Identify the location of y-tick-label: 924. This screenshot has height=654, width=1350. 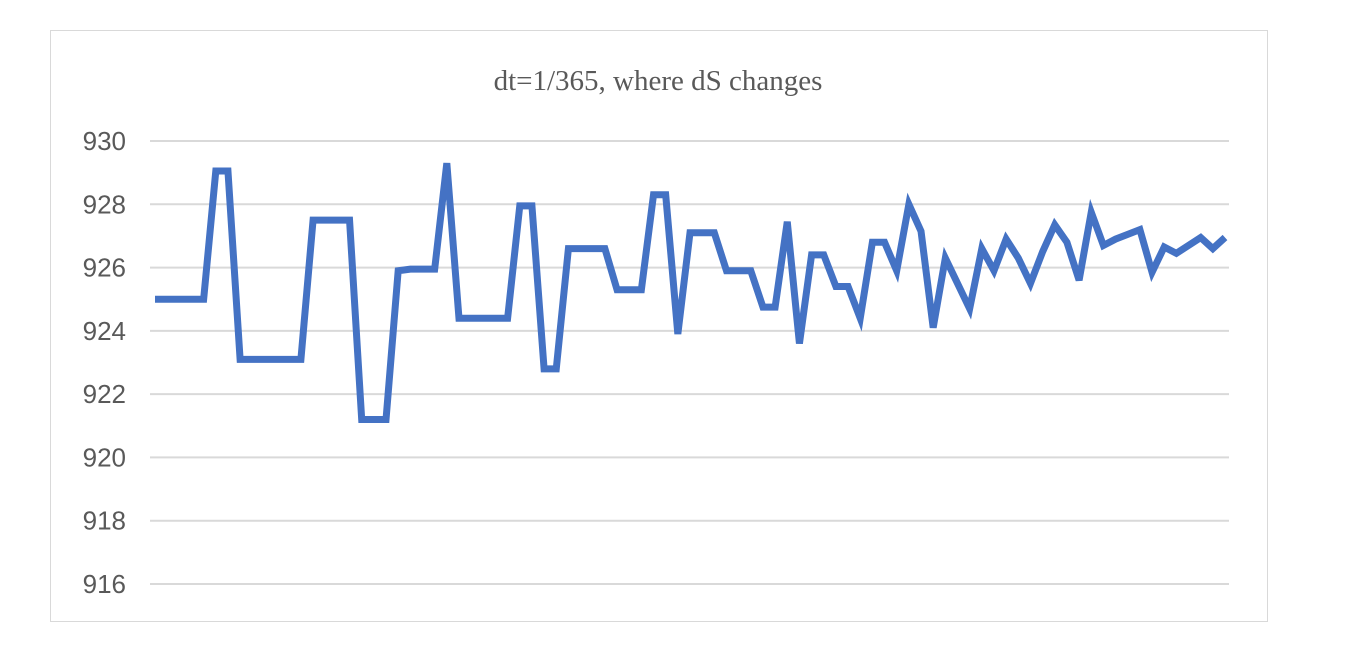
(104, 331).